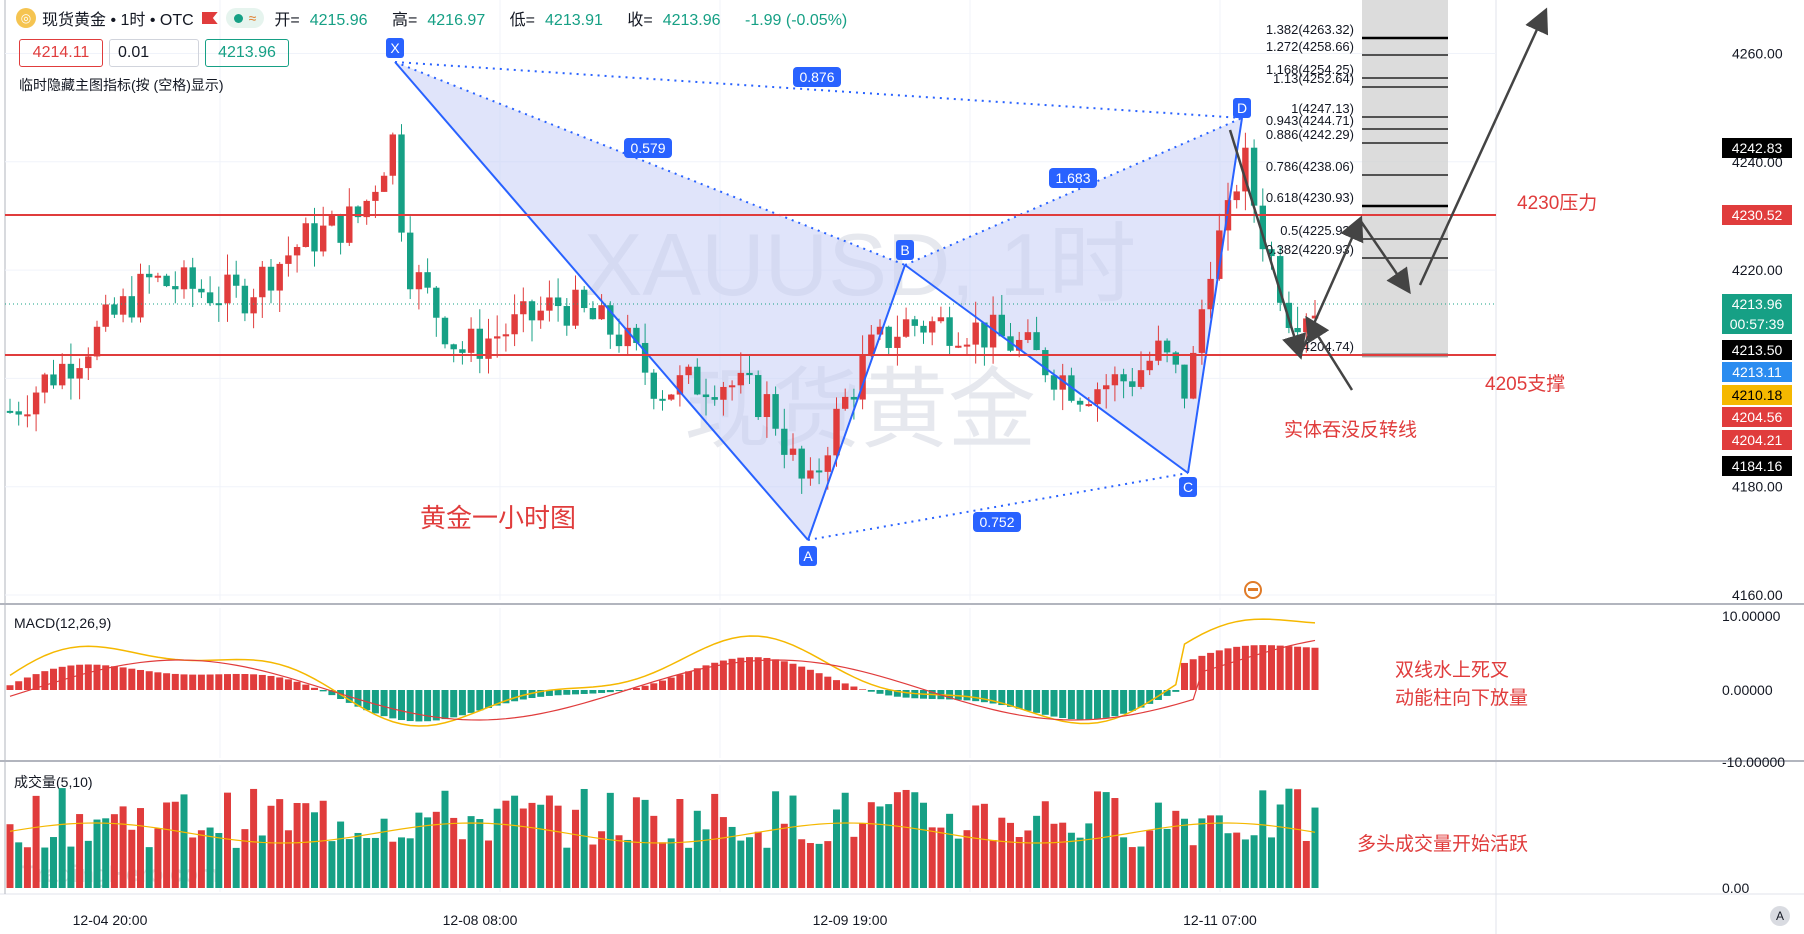  Describe the element at coordinates (1188, 487) in the screenshot. I see `pattern-point-label: C` at that location.